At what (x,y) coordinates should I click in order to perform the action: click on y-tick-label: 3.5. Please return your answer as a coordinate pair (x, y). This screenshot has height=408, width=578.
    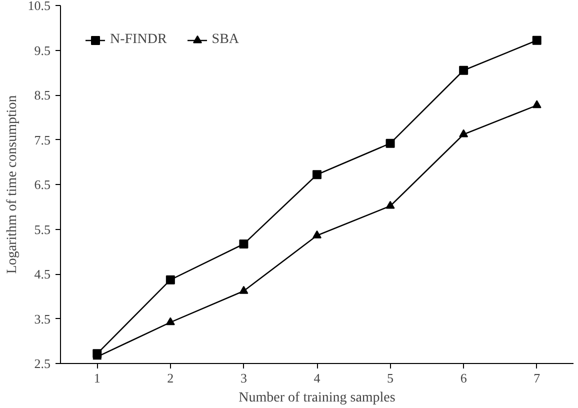
    Looking at the image, I should click on (42, 318).